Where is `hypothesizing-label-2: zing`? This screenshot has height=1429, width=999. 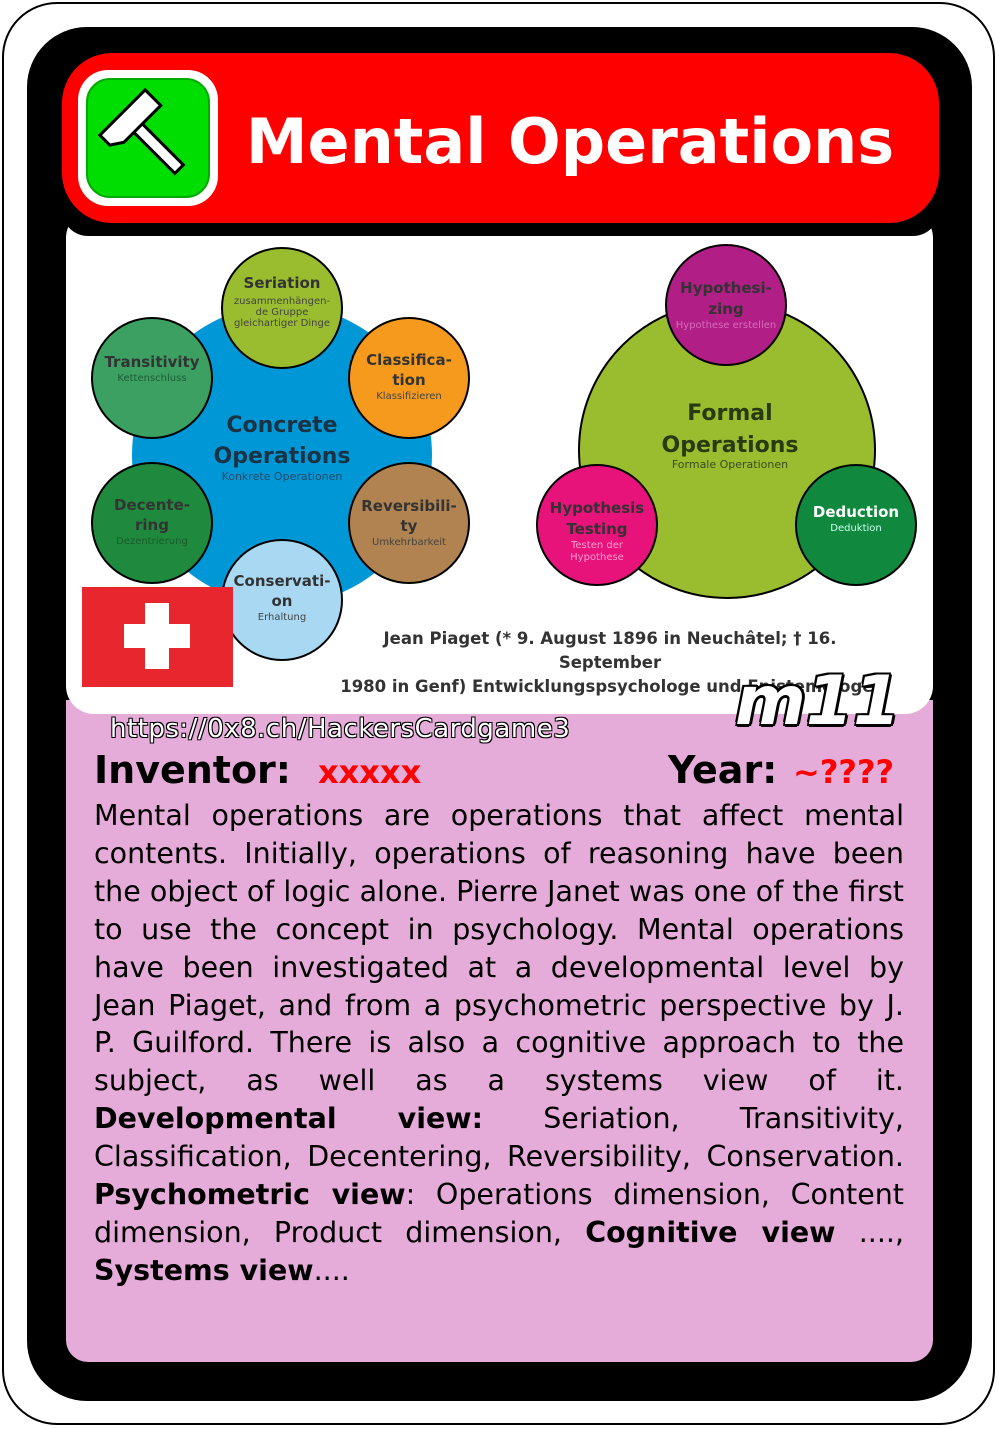
hypothesizing-label-2: zing is located at coordinates (725, 309).